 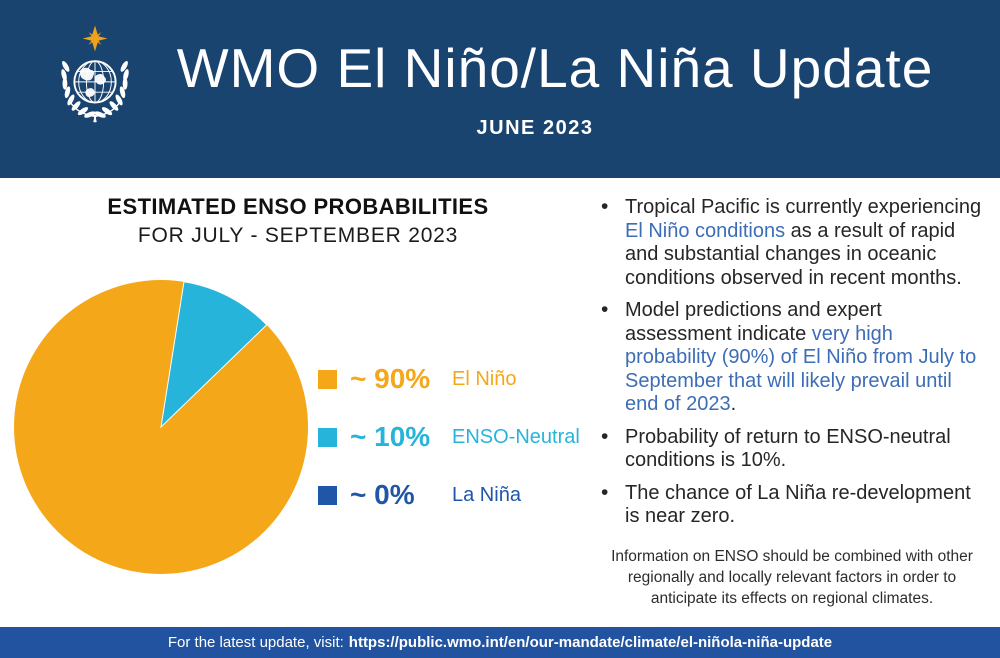 I want to click on el-nino-percentage: ~ 90%, so click(x=390, y=378).